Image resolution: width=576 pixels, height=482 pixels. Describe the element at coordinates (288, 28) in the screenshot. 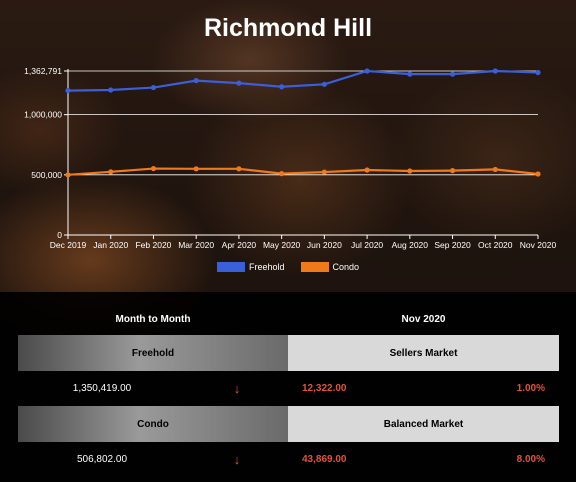

I see `chart-title: Richmond Hill` at that location.